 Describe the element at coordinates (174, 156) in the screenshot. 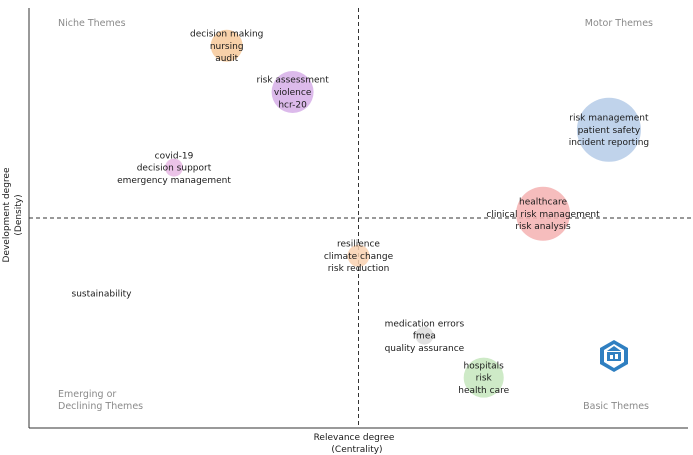

I see `theme-term-label: covid-19` at that location.